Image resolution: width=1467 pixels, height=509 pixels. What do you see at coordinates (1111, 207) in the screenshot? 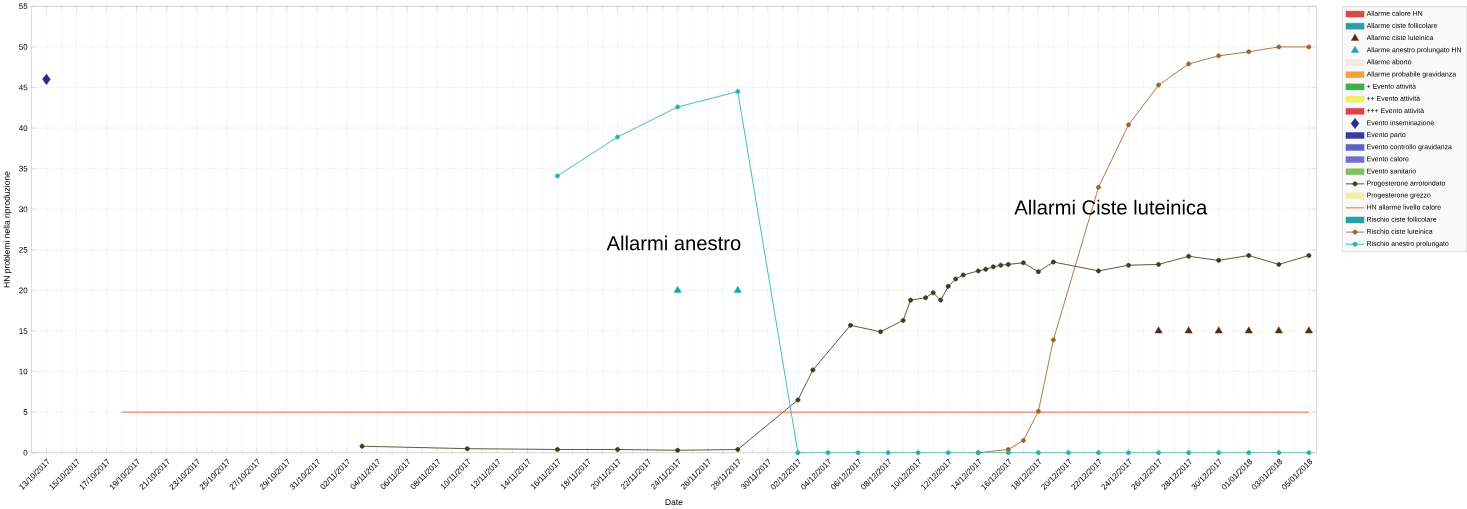
I see `annotation: Allarmi Ciste luteinica` at bounding box center [1111, 207].